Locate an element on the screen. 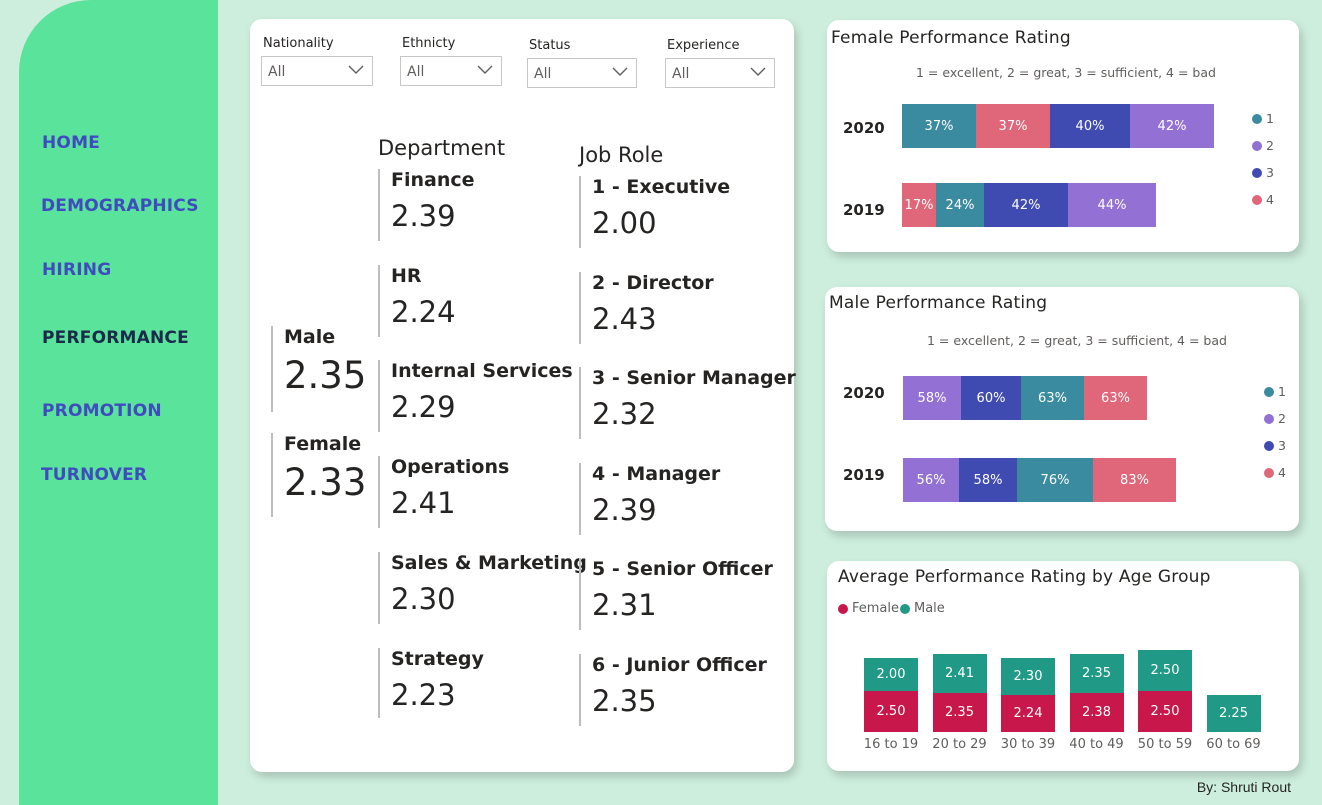 The width and height of the screenshot is (1322, 805). filter-nationality-value: All is located at coordinates (277, 72).